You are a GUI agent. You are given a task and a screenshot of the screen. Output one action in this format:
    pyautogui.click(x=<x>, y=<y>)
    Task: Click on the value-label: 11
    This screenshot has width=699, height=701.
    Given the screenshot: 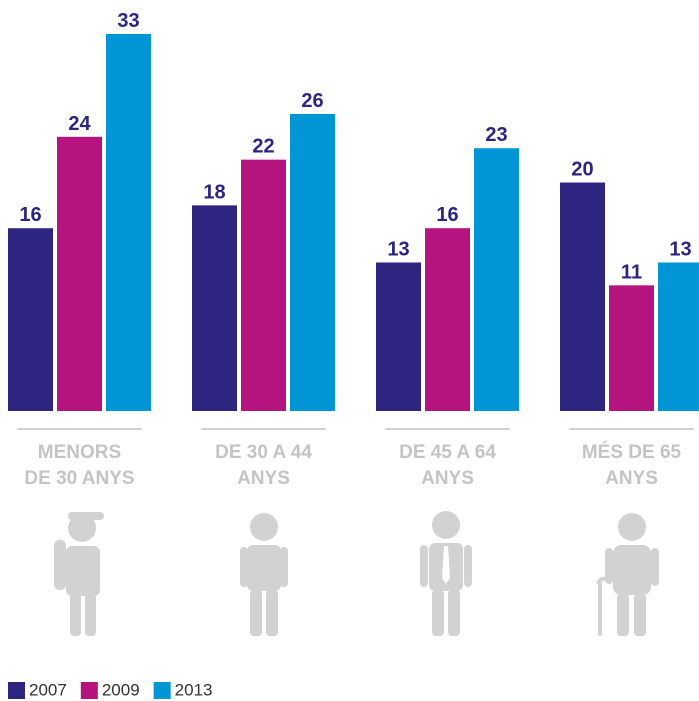 What is the action you would take?
    pyautogui.click(x=631, y=272)
    